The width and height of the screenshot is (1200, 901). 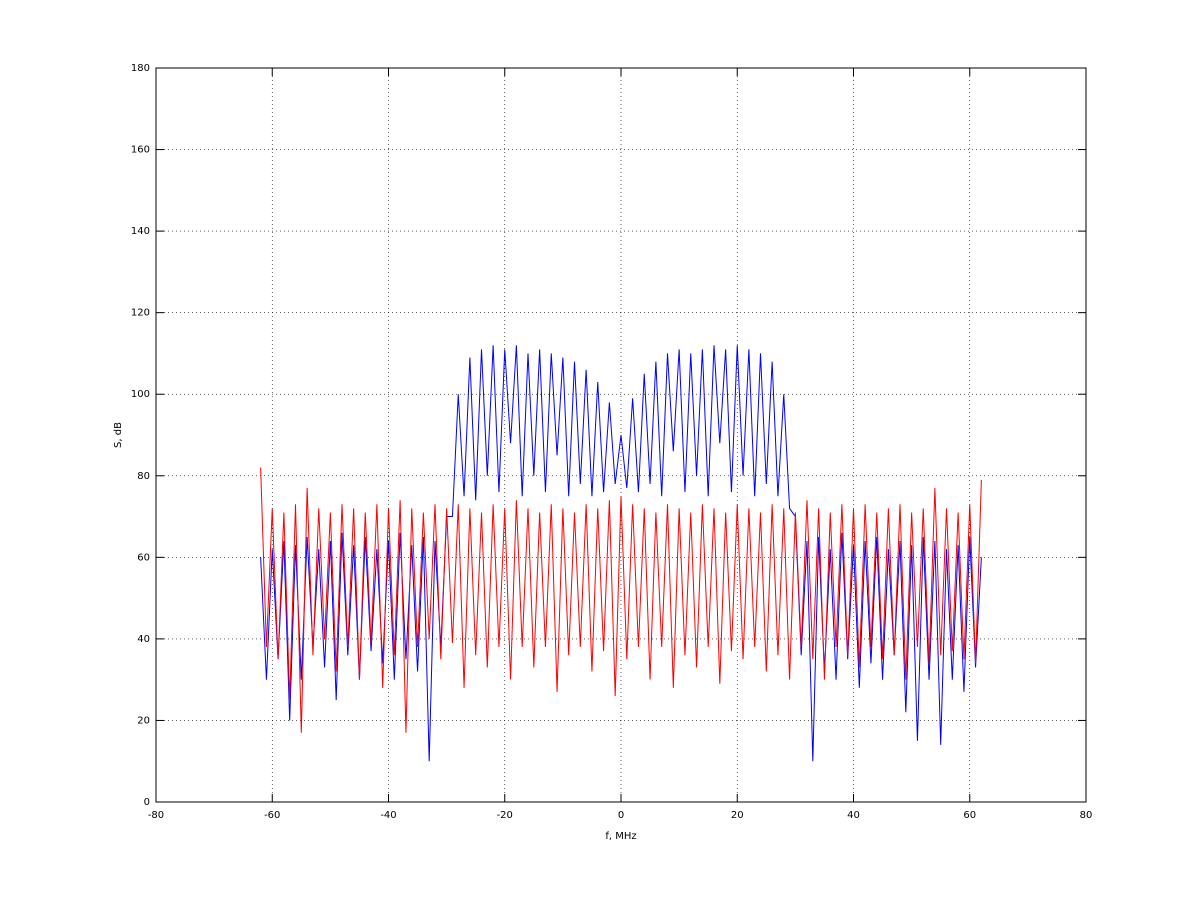 I want to click on x-tick-label: 80, so click(x=1086, y=815).